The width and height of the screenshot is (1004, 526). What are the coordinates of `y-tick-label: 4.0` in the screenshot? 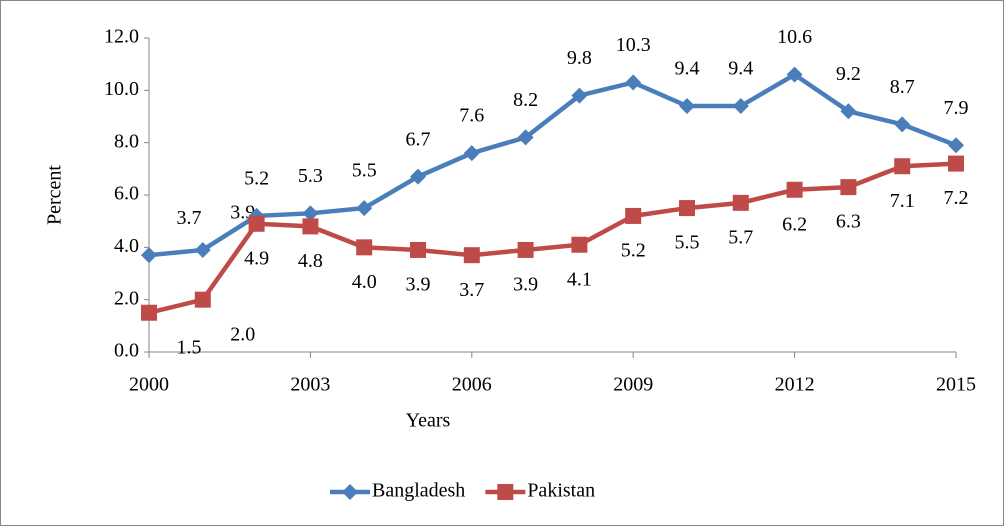 It's located at (126, 246).